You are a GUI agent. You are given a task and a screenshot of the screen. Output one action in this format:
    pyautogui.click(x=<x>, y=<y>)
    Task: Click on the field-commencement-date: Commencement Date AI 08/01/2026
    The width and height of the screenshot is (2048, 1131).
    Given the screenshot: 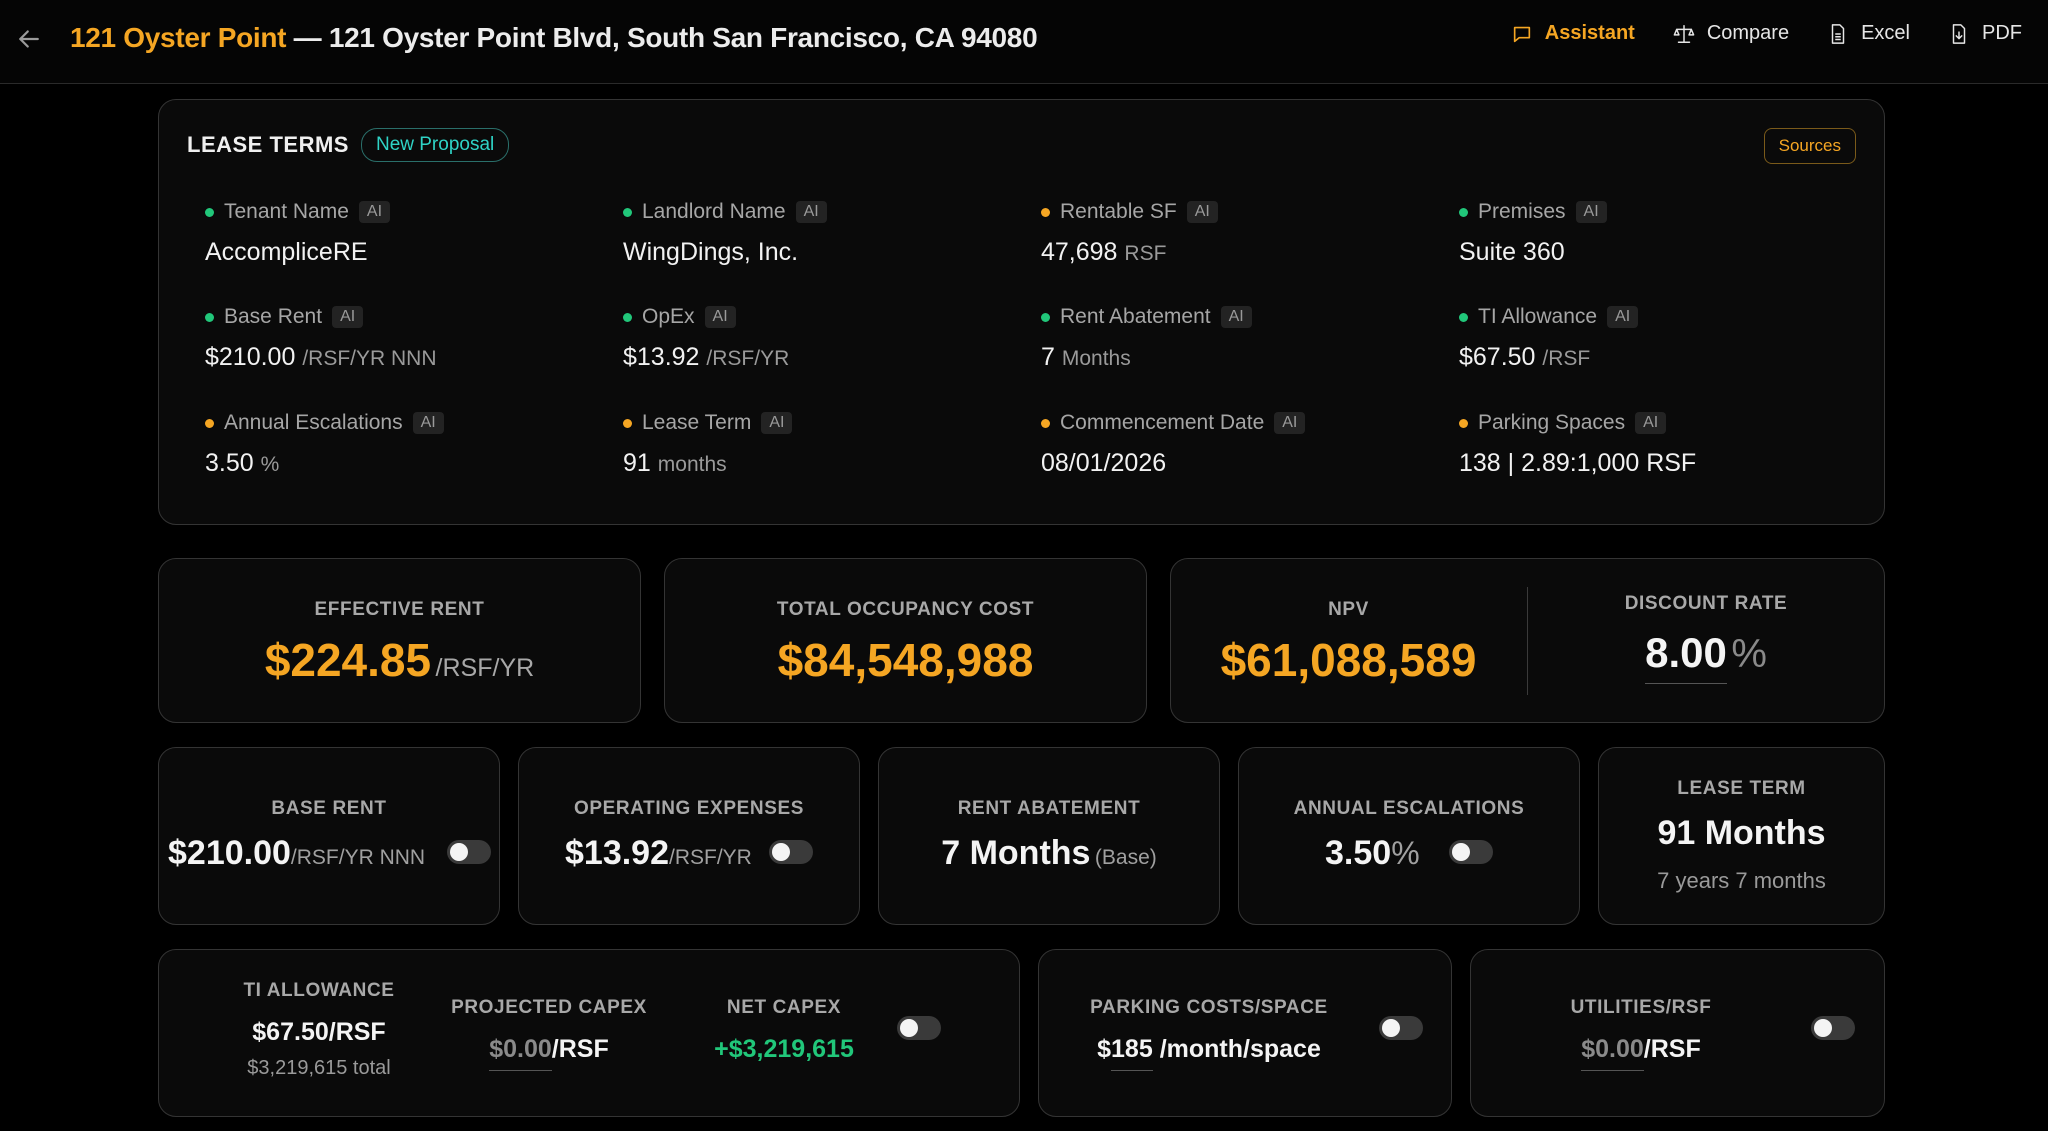 What is the action you would take?
    pyautogui.click(x=1231, y=444)
    